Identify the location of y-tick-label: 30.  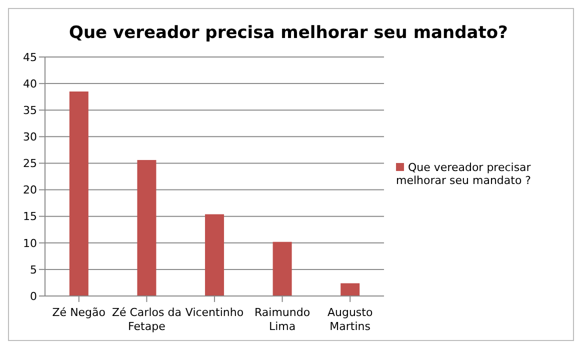
(30, 137).